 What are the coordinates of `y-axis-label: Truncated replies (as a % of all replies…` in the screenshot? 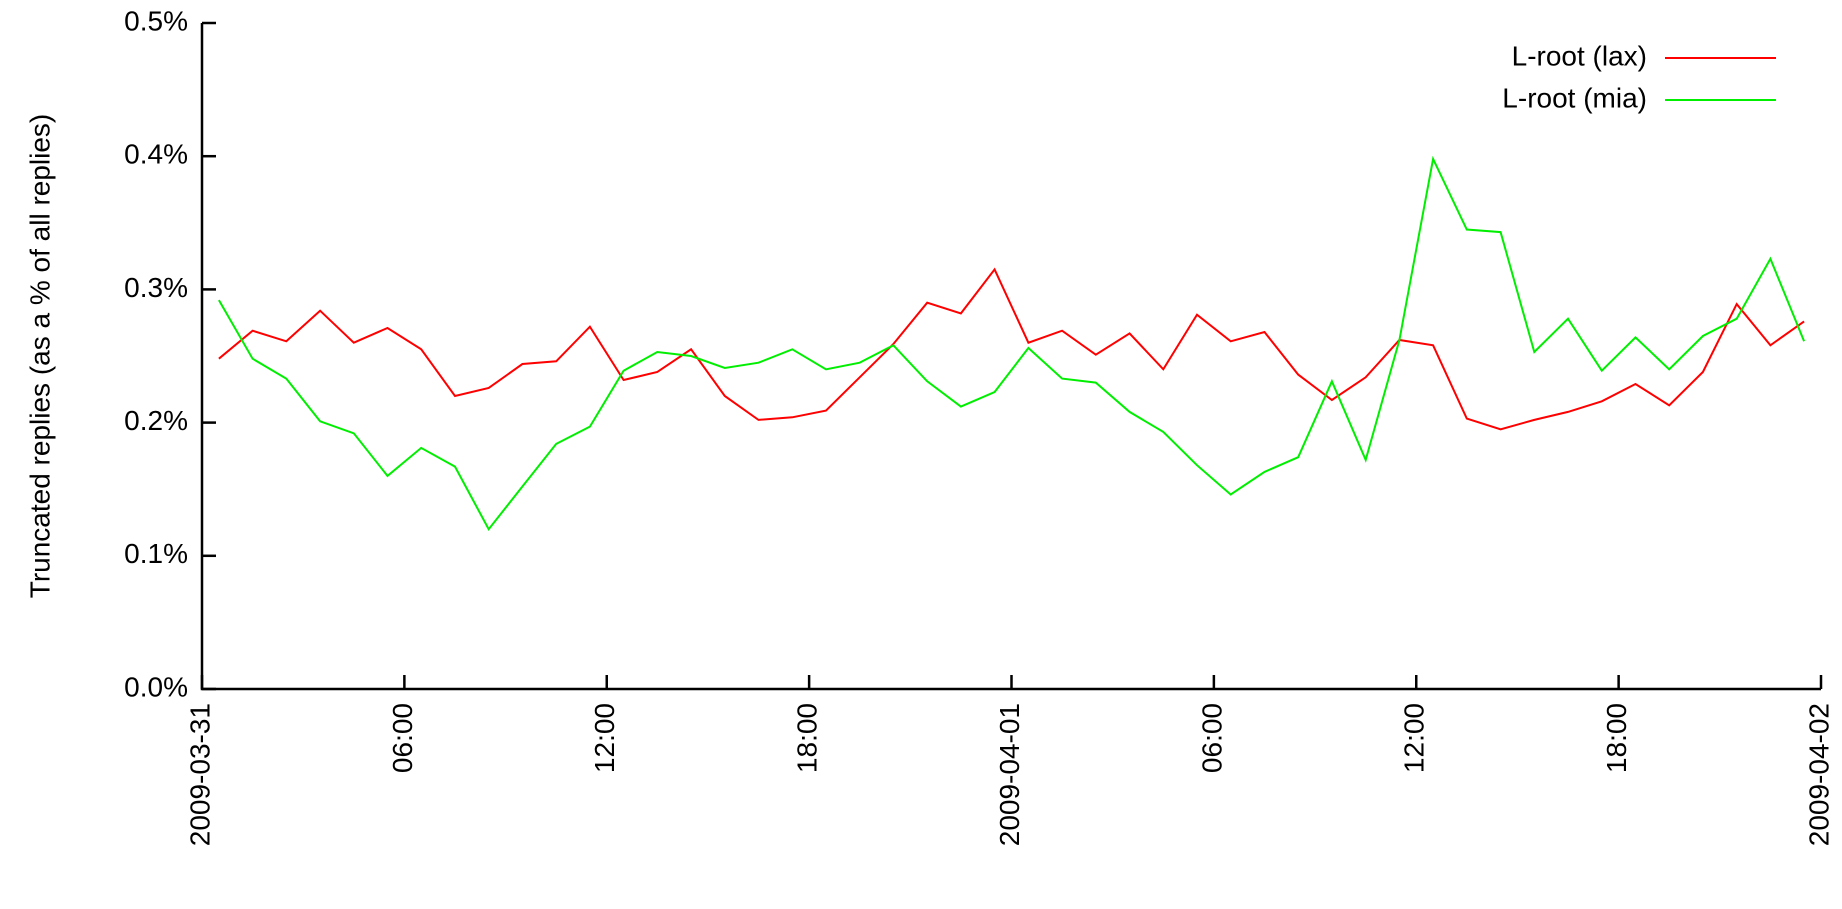 It's located at (39, 356).